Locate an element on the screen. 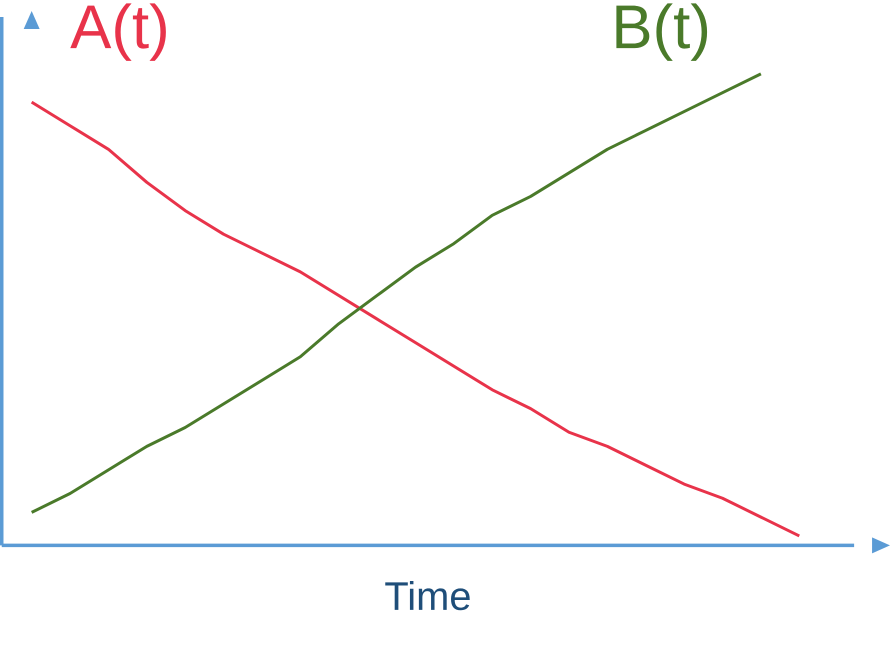 Image resolution: width=890 pixels, height=648 pixels. series-label: A(t) is located at coordinates (118, 32).